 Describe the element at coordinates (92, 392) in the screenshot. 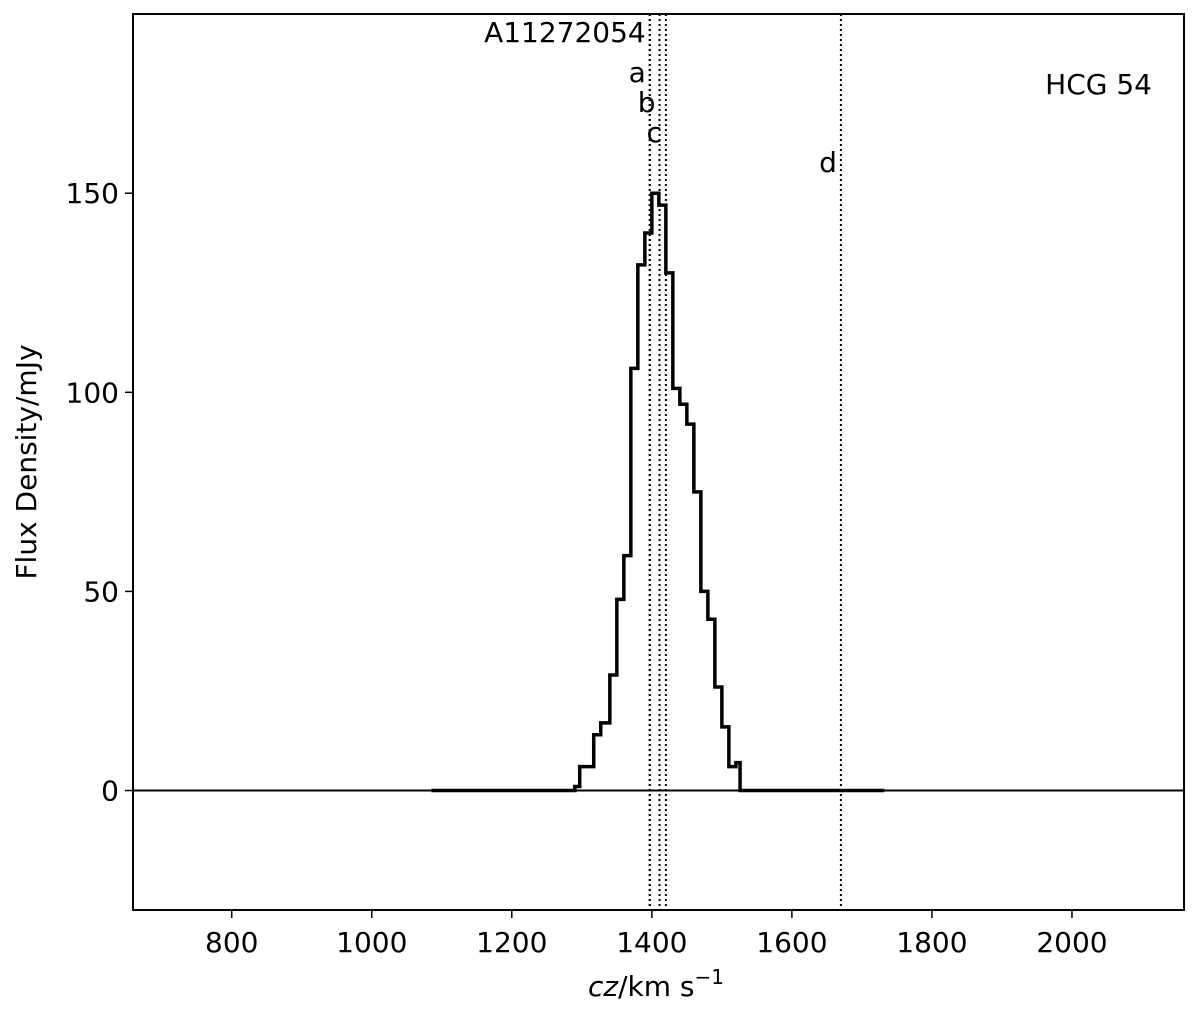

I see `y-tick-label: 100` at that location.